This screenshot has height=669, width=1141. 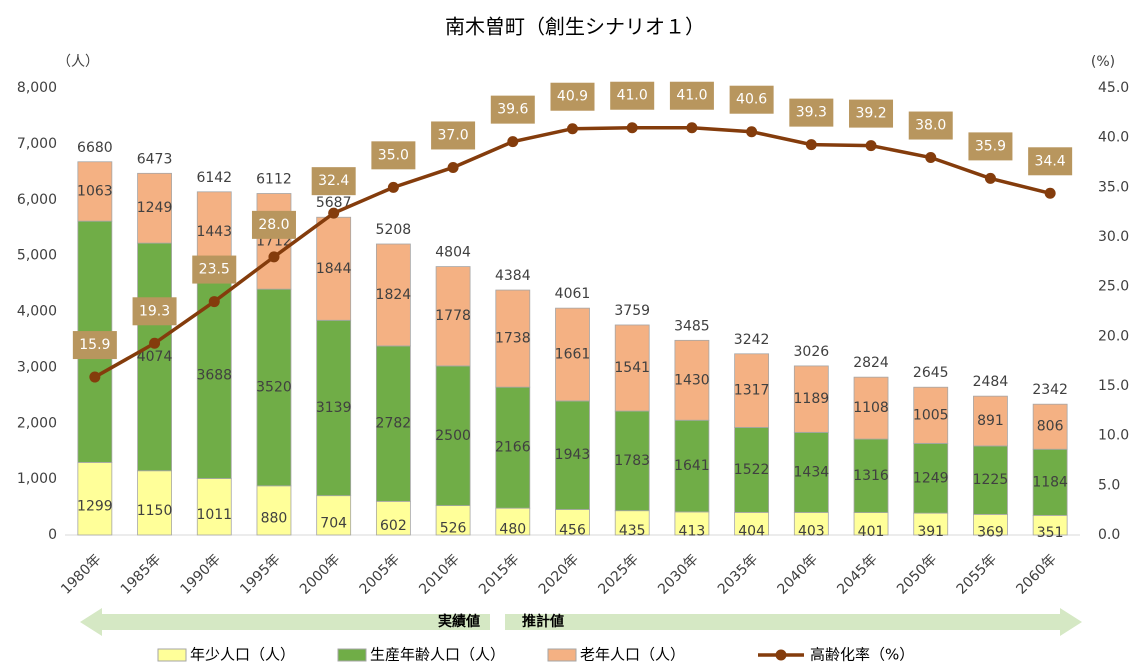 I want to click on bar-value-label: 2500, so click(x=453, y=436).